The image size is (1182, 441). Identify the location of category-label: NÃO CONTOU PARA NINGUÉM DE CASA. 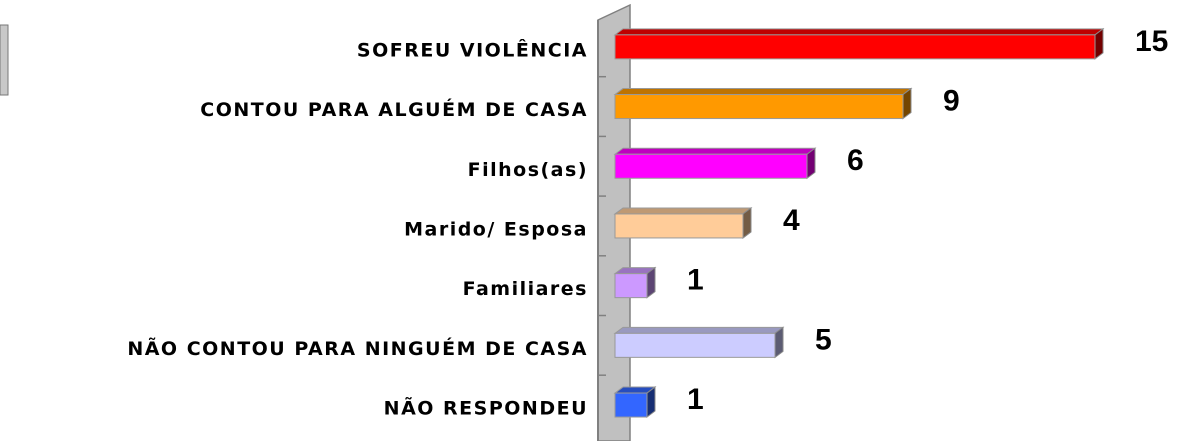
(357, 348).